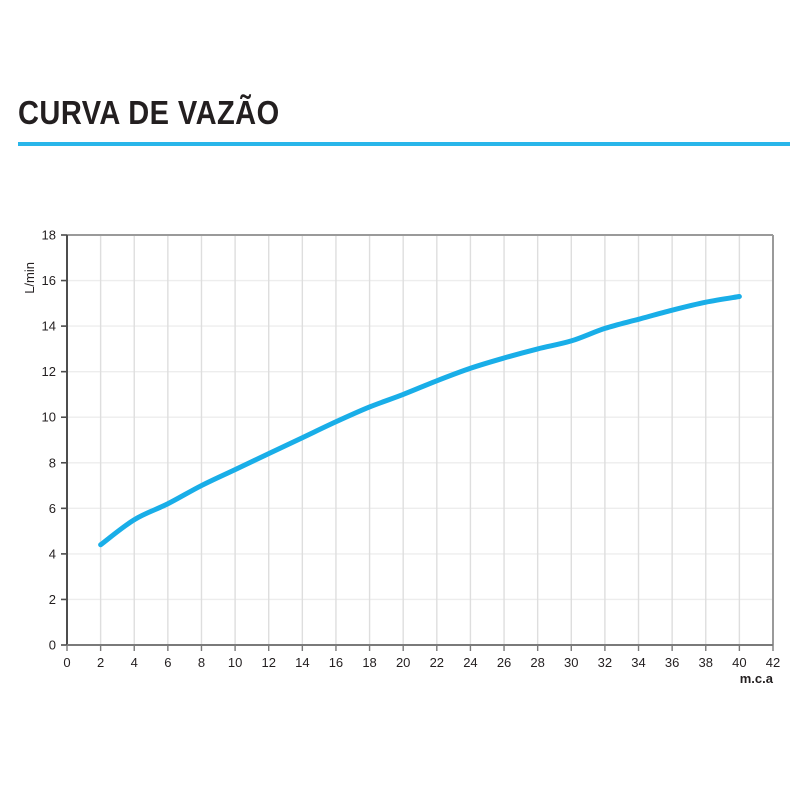  I want to click on y-tick-label: 14, so click(49, 326).